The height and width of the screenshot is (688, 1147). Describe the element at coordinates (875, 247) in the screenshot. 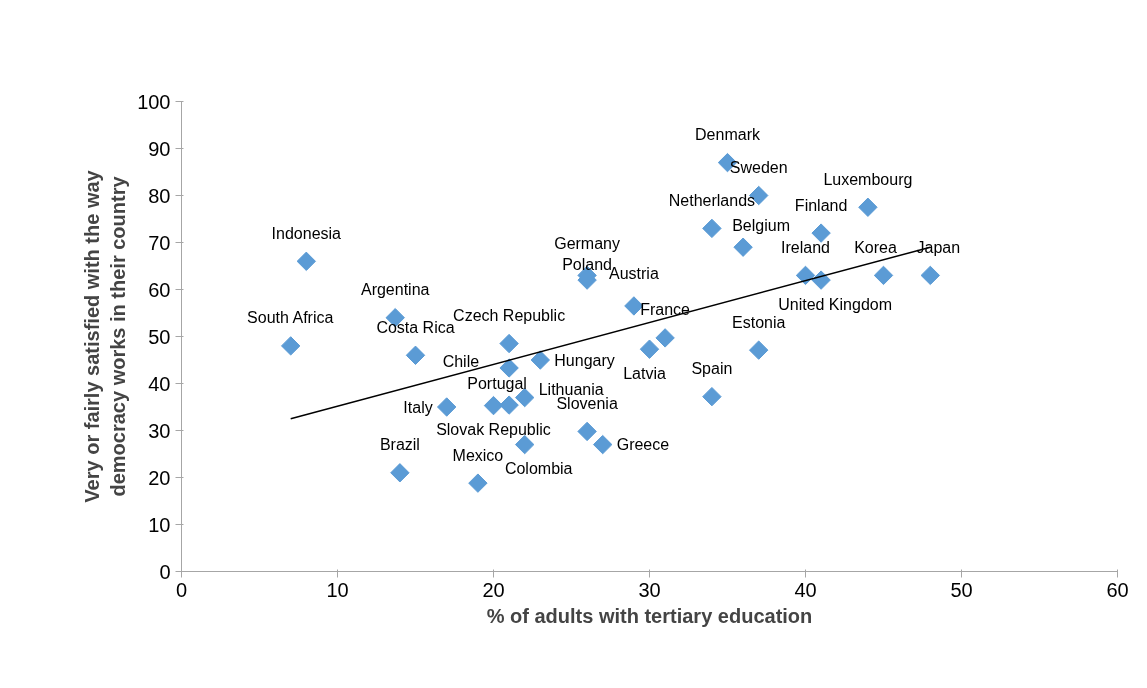

I see `annotation: Korea` at that location.